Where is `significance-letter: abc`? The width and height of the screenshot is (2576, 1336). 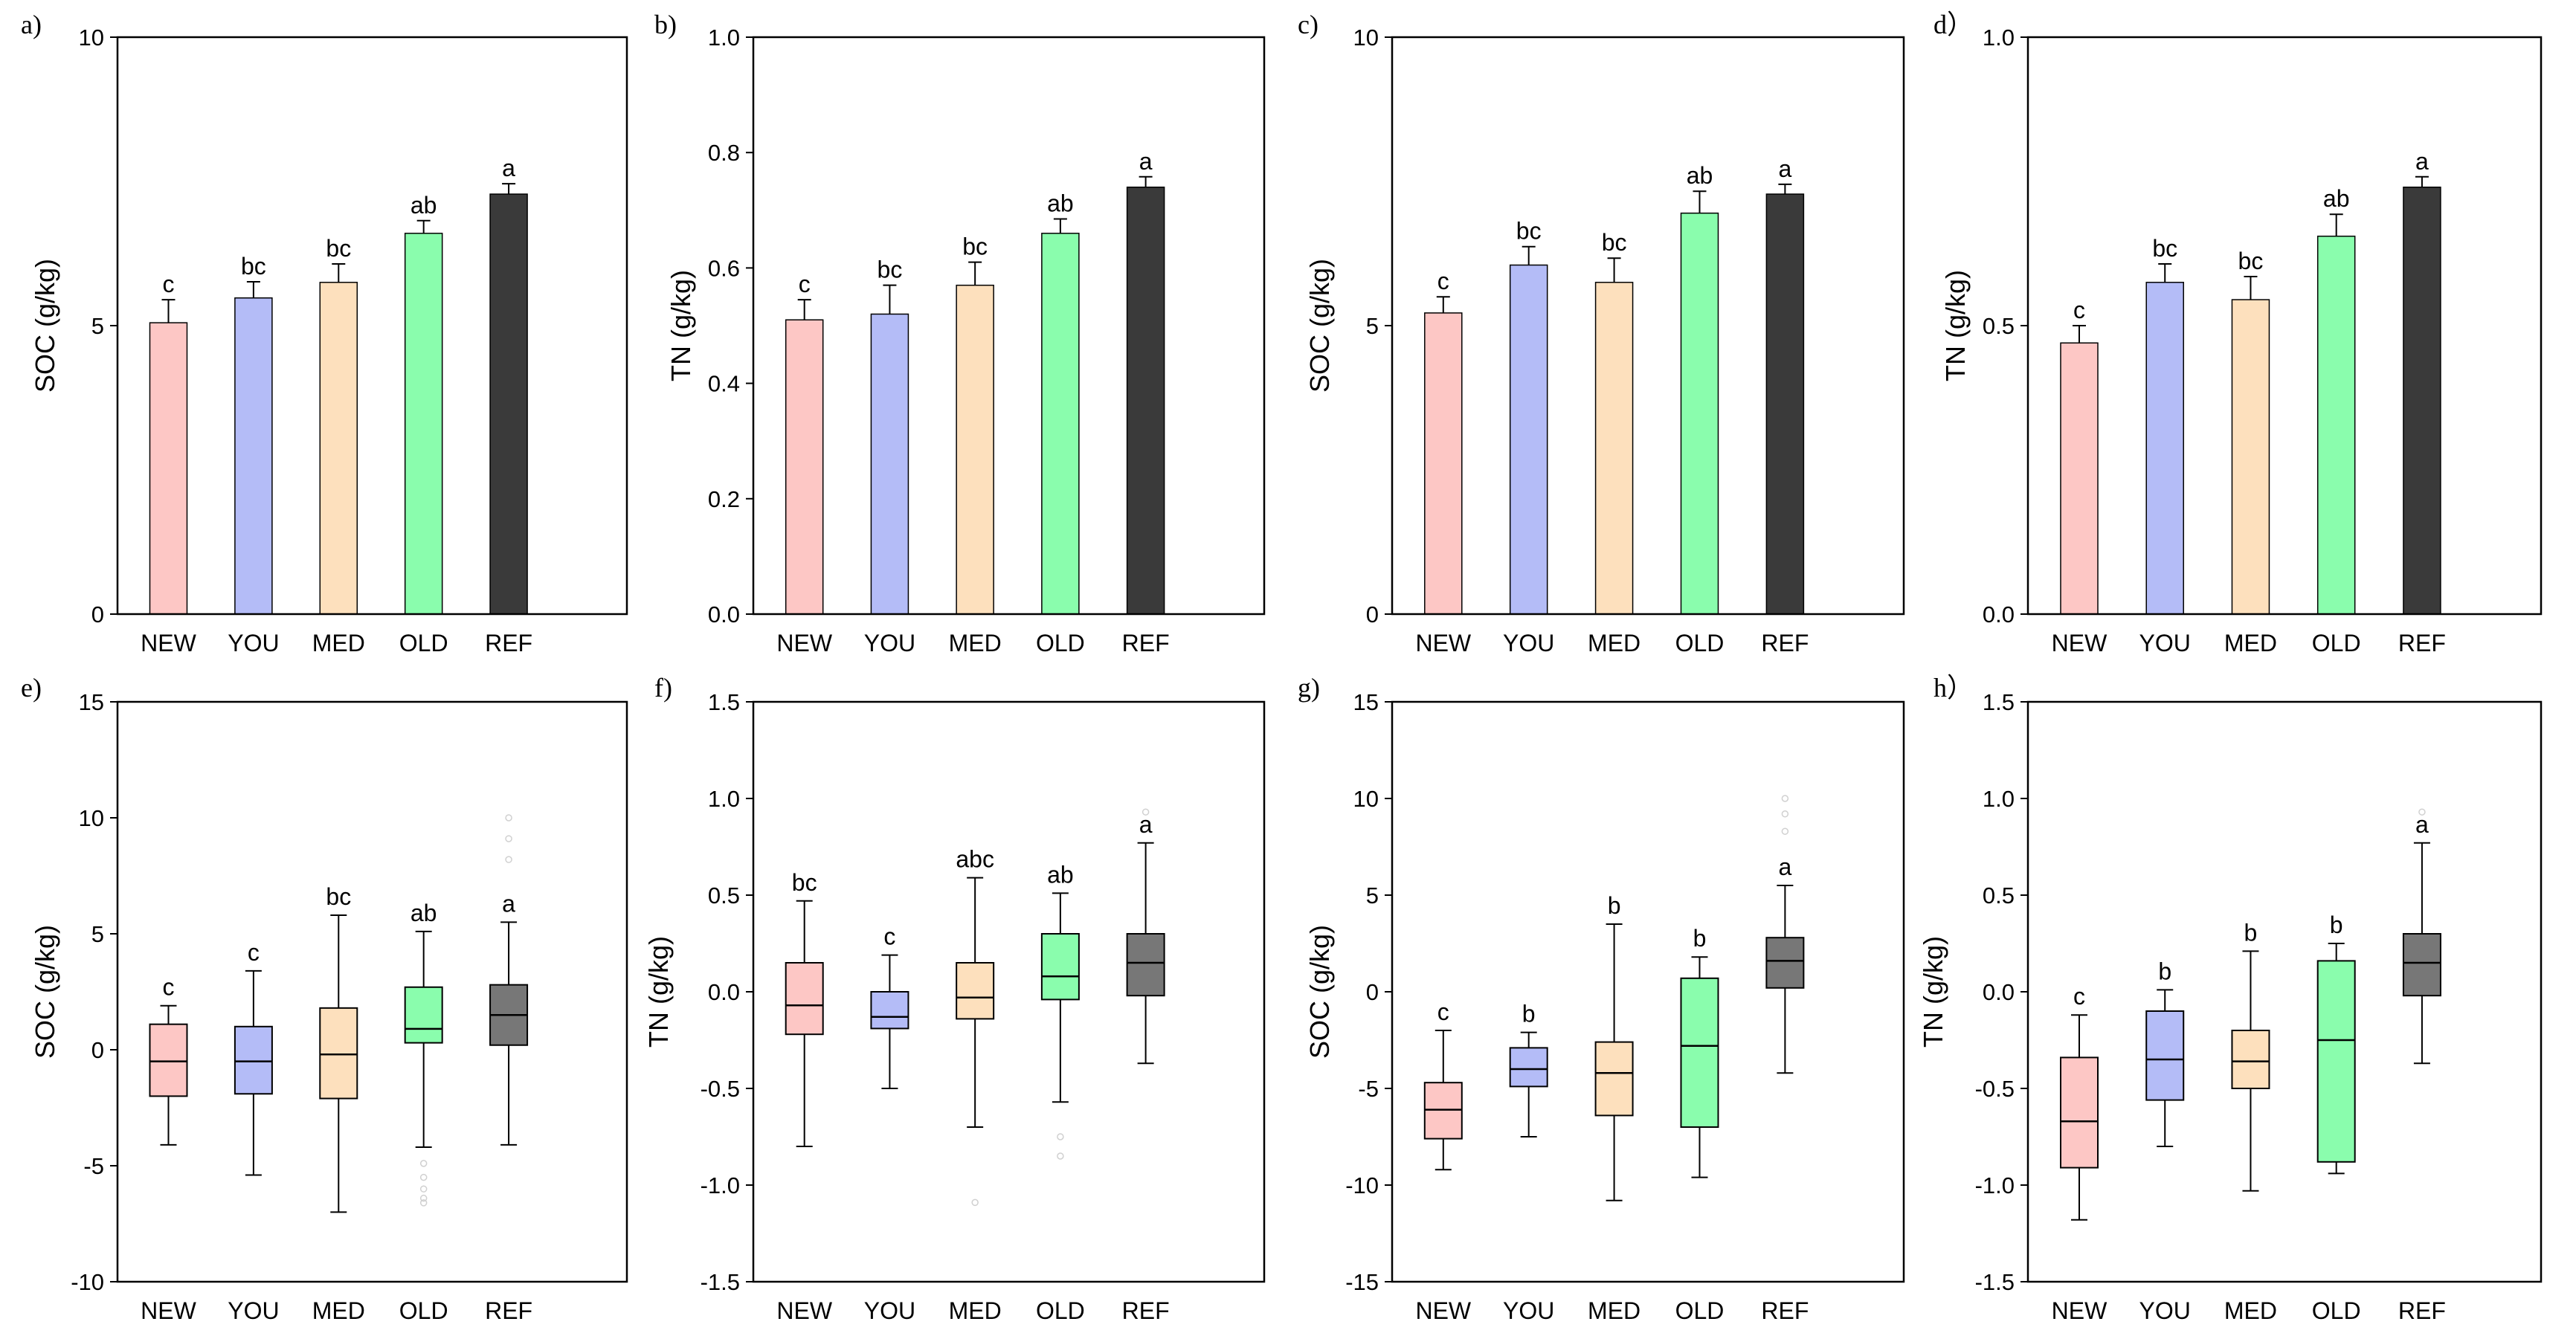 significance-letter: abc is located at coordinates (975, 859).